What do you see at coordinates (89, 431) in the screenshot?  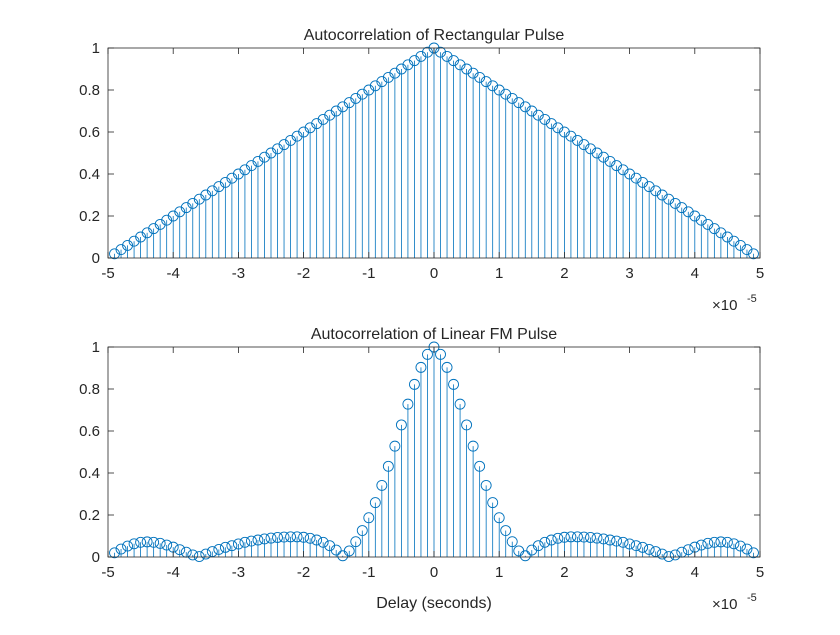 I see `y-tick-label: 0.6` at bounding box center [89, 431].